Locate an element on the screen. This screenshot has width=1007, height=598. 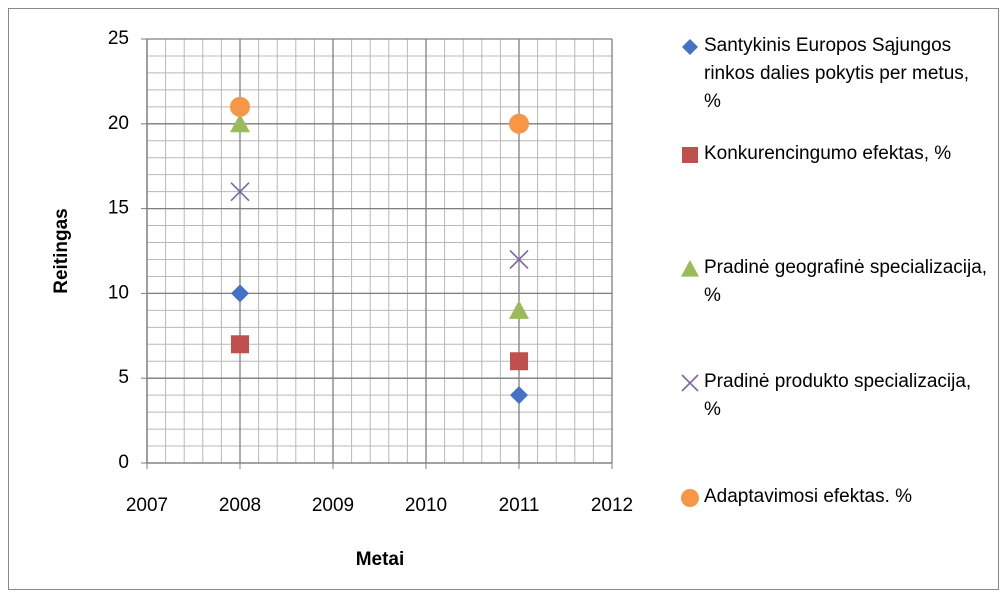
legend-item: Pradinė geografinė specializacija, % is located at coordinates (833, 282).